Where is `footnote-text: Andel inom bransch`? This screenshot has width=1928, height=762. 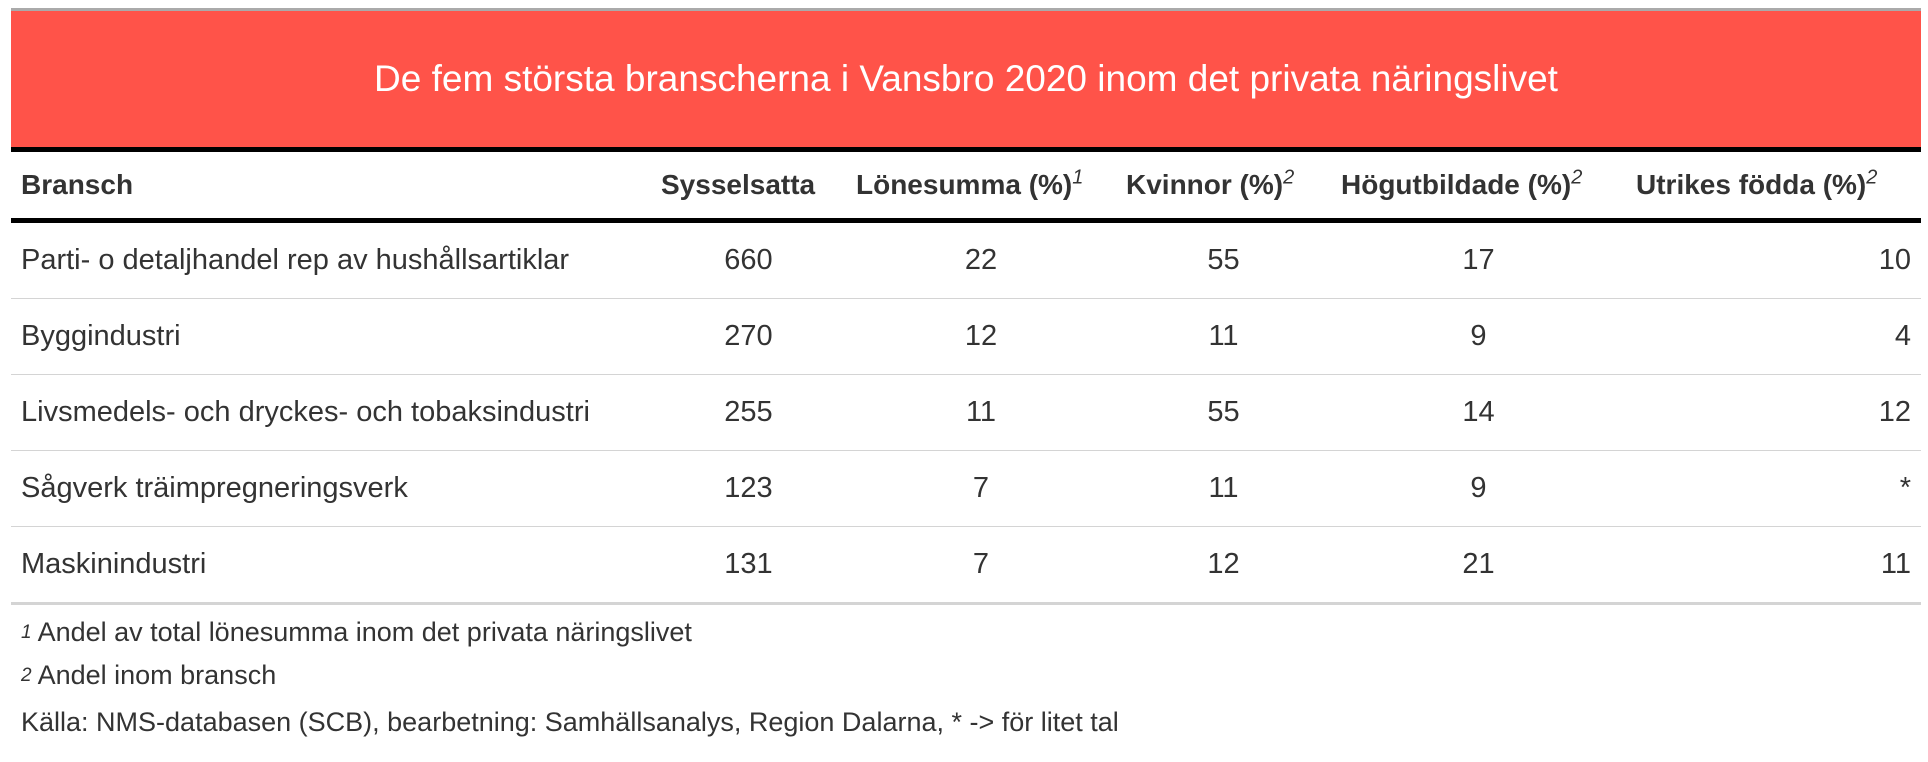
footnote-text: Andel inom bransch is located at coordinates (157, 675).